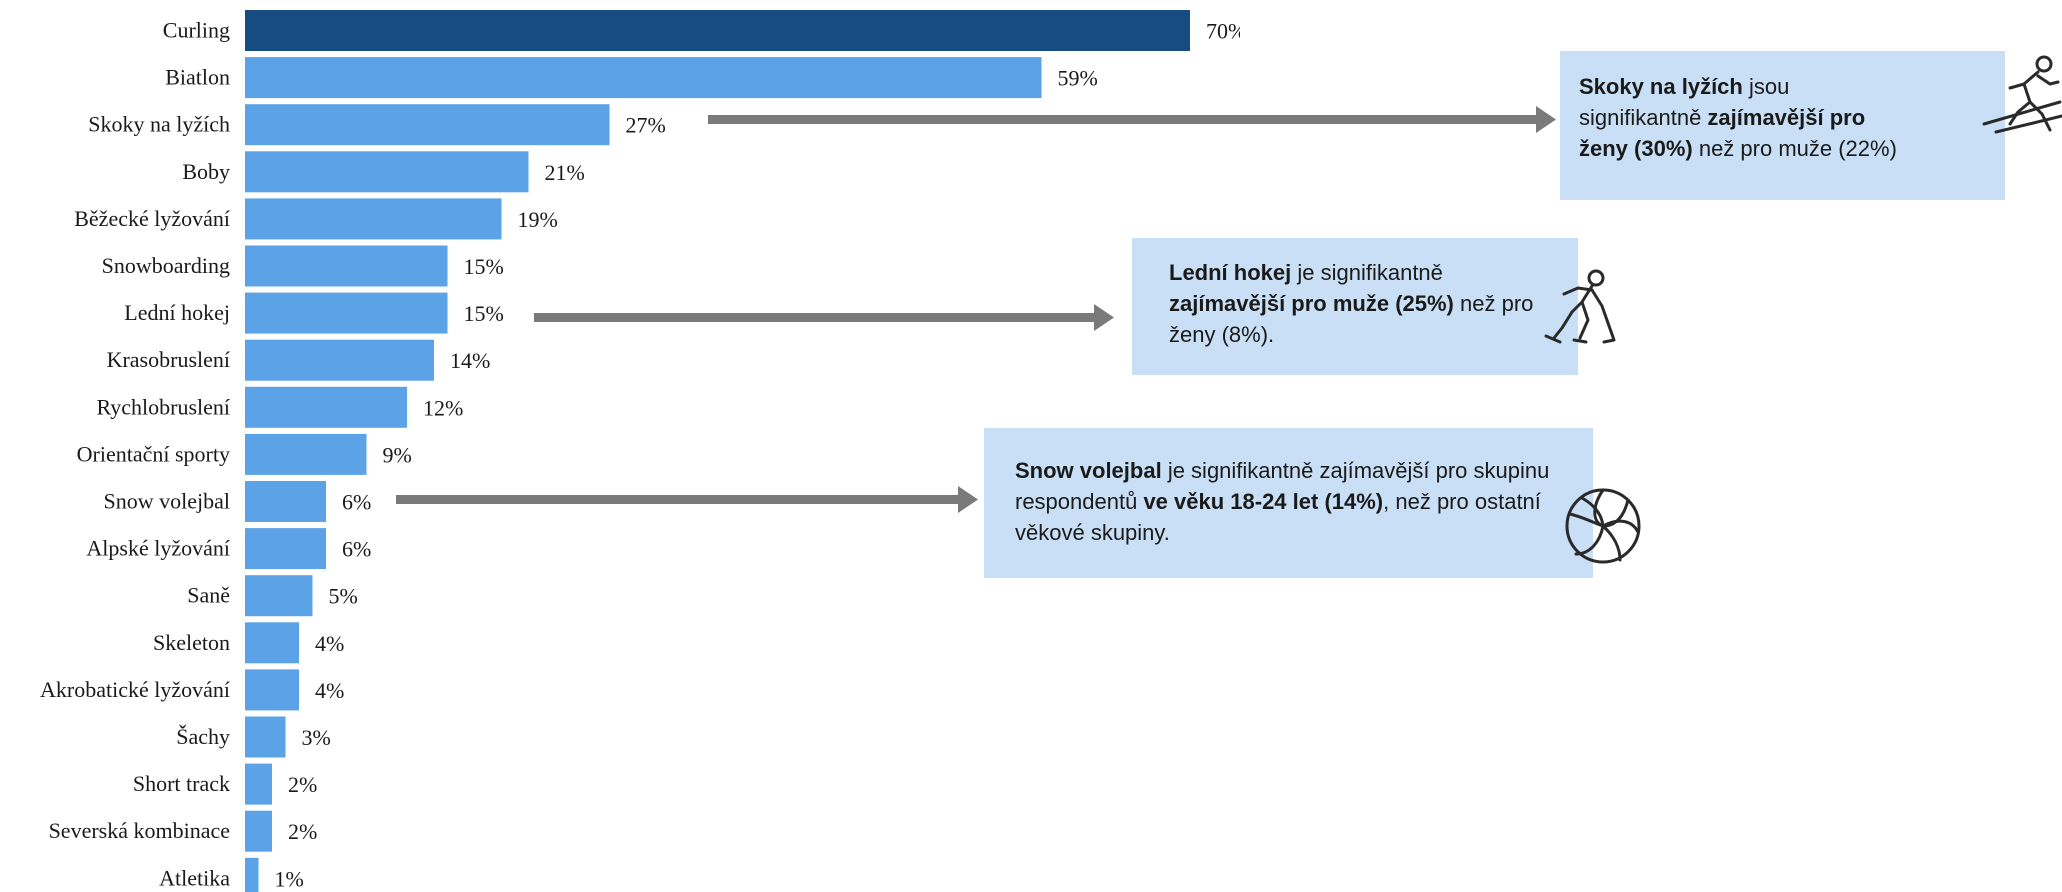  What do you see at coordinates (1661, 86) in the screenshot?
I see `callout-bold: Skoky na lyžích` at bounding box center [1661, 86].